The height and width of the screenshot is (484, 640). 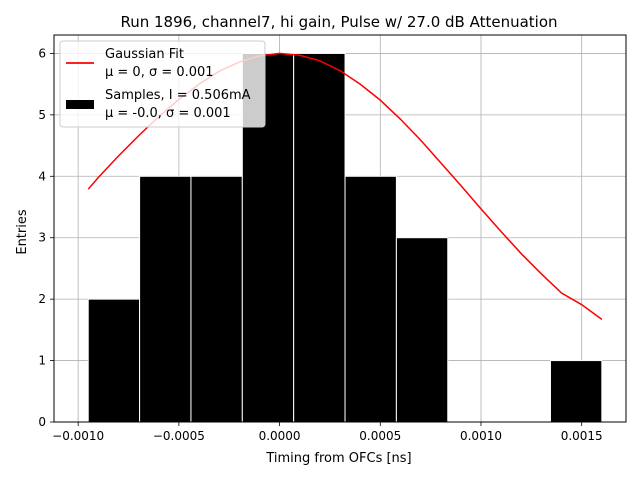 I want to click on y-axis-label: Entries, so click(x=22, y=232).